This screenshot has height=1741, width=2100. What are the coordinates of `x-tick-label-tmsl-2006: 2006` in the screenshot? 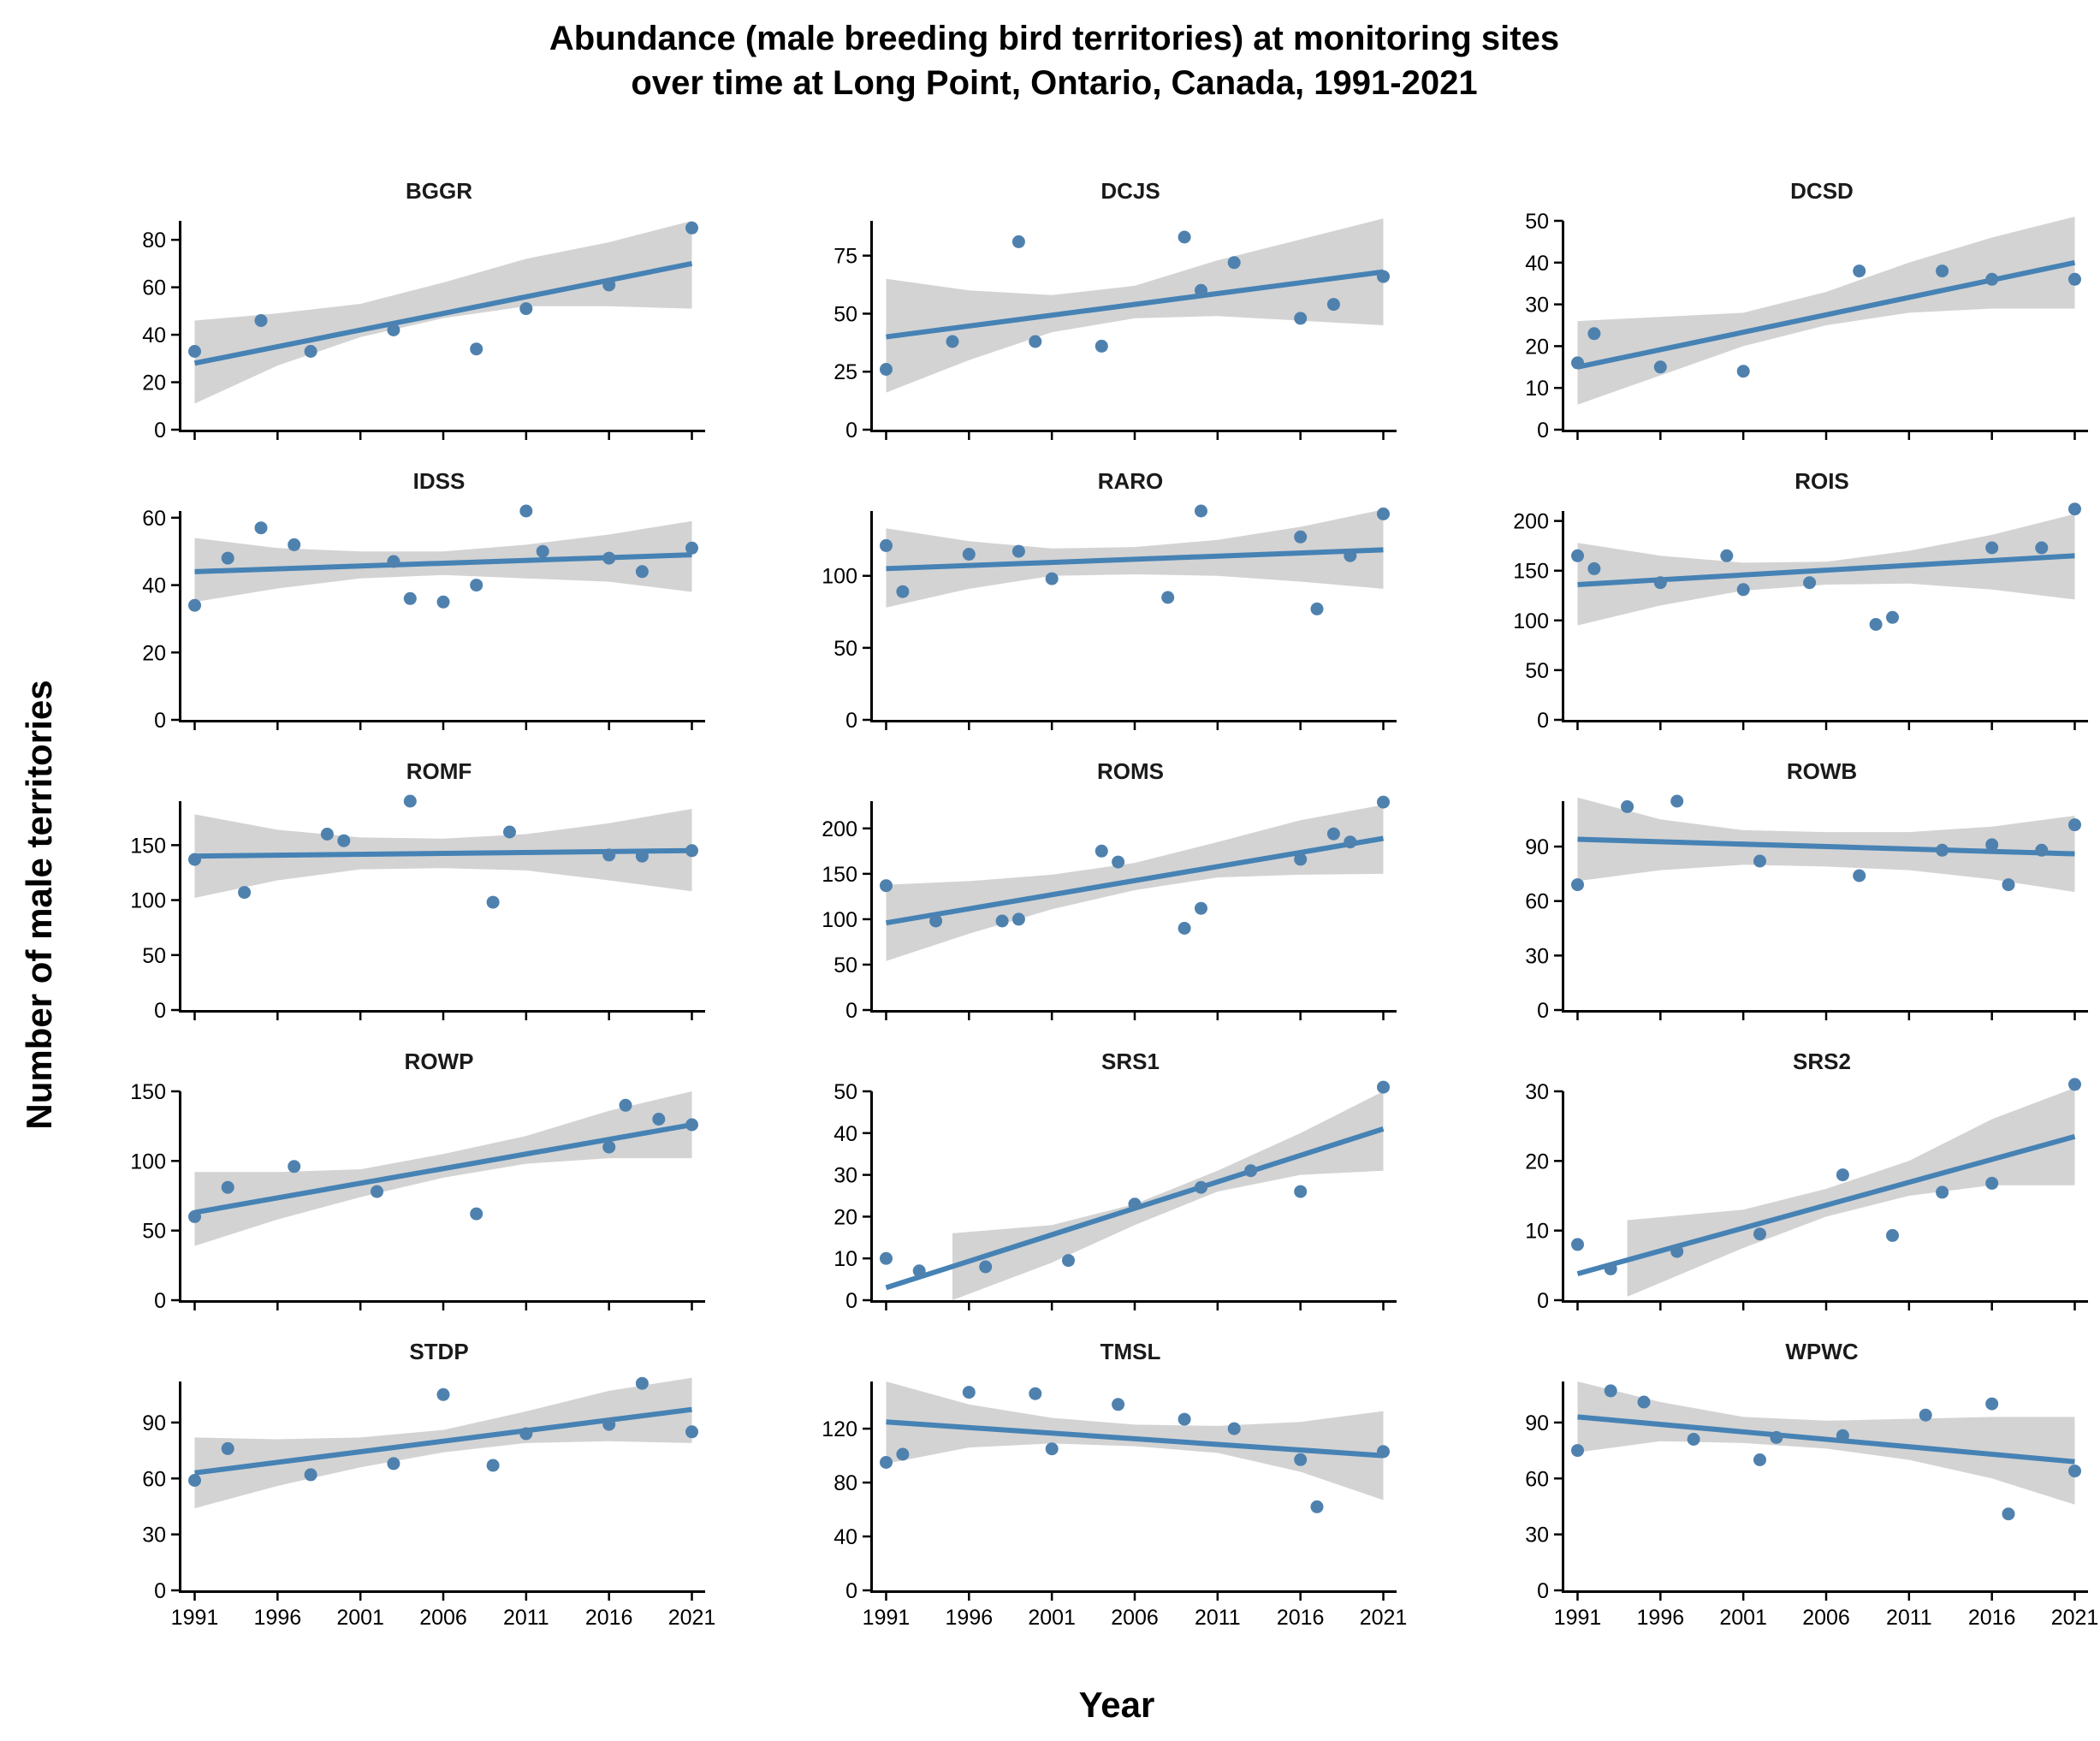 It's located at (1135, 1618).